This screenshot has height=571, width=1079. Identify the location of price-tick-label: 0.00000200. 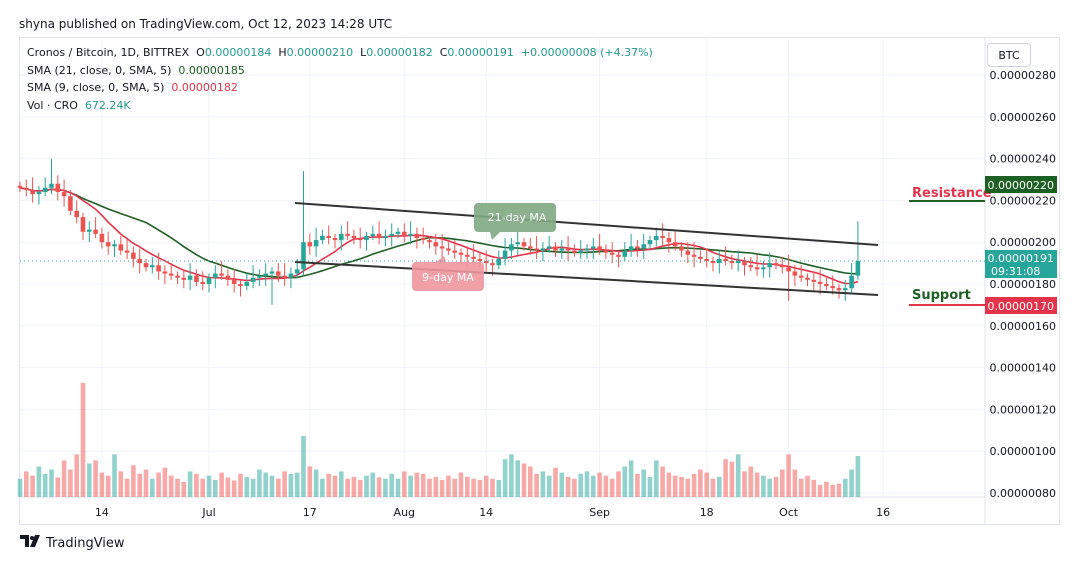
(1023, 242).